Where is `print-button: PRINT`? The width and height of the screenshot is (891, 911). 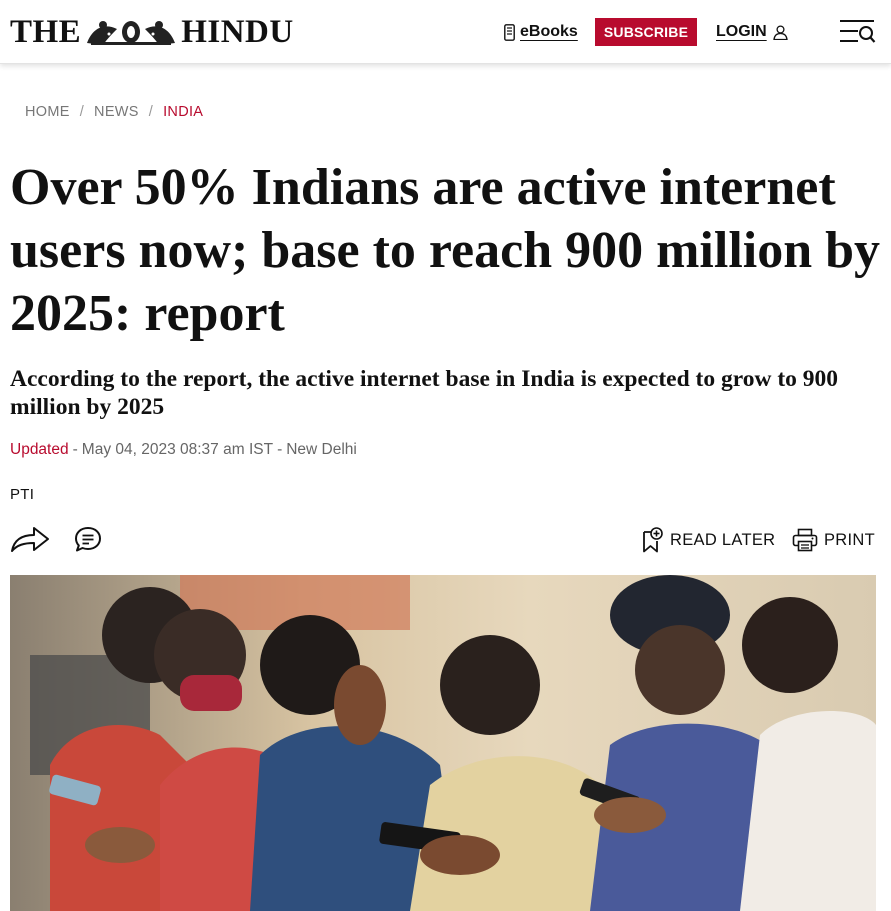 print-button: PRINT is located at coordinates (833, 540).